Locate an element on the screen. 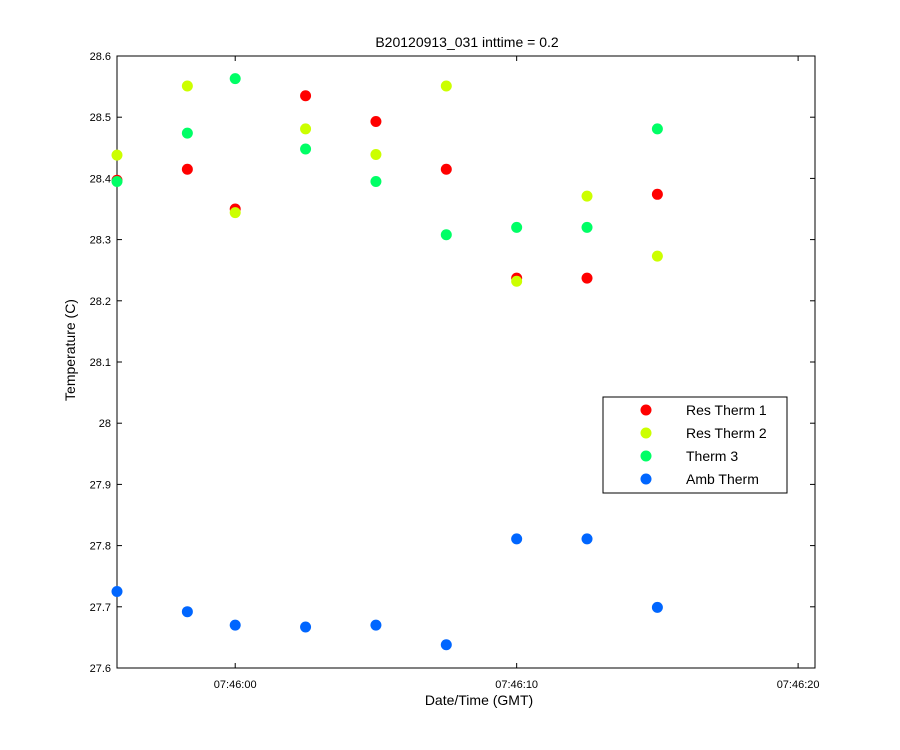 The image size is (900, 750). legend: Res Therm 1 Res Therm 2 Therm 3 Amb Therm is located at coordinates (695, 445).